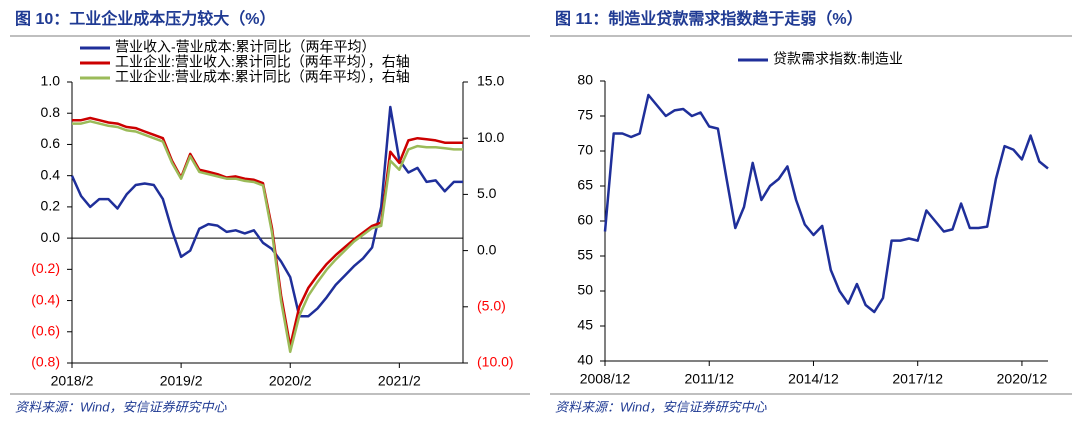 This screenshot has height=421, width=1080. What do you see at coordinates (585, 185) in the screenshot?
I see `y-tick-label: 65` at bounding box center [585, 185].